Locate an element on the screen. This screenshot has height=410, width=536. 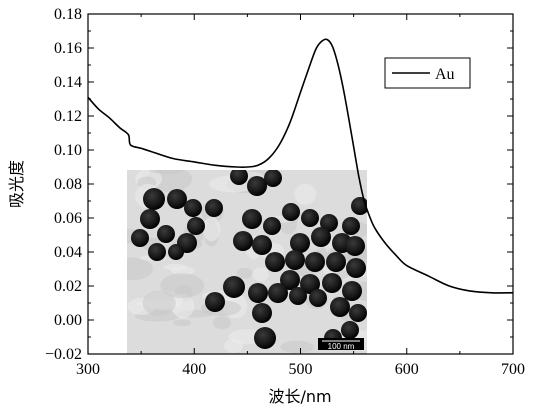
x-tick-label: 600 is located at coordinates (407, 369).